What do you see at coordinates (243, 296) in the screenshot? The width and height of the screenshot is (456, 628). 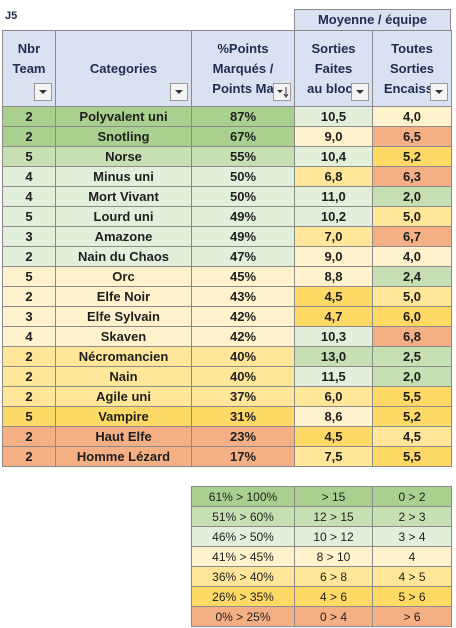 I see `data-cell: 43%` at bounding box center [243, 296].